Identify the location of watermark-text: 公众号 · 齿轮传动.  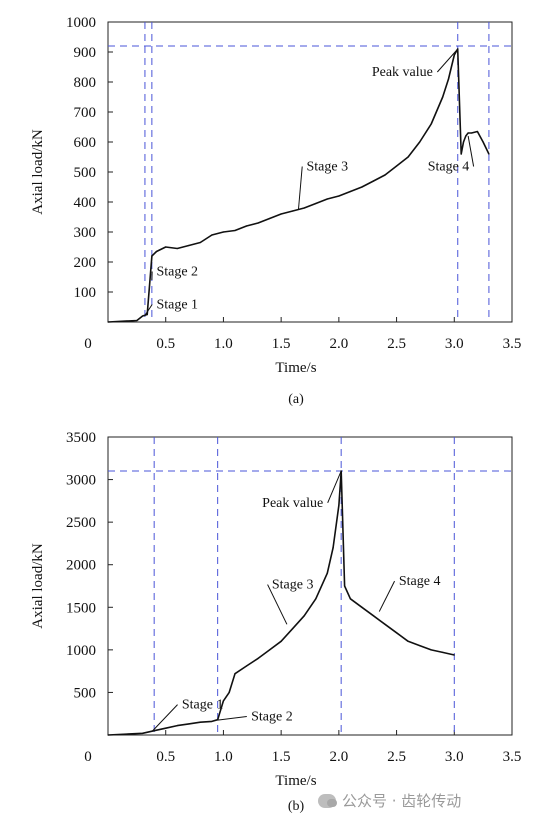
(401, 800).